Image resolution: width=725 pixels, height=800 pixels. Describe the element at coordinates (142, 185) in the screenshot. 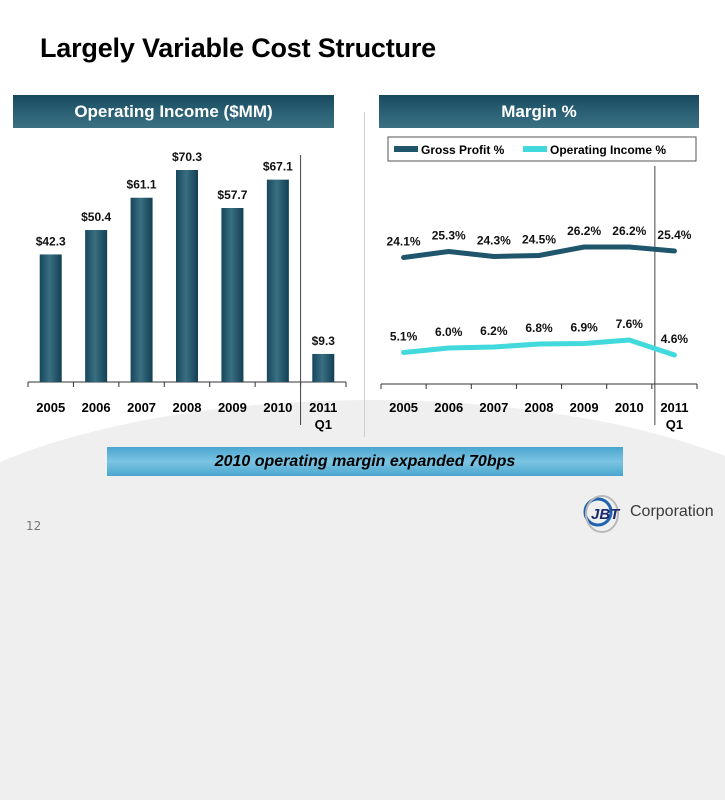

I see `bar-data-label: $61.1` at that location.